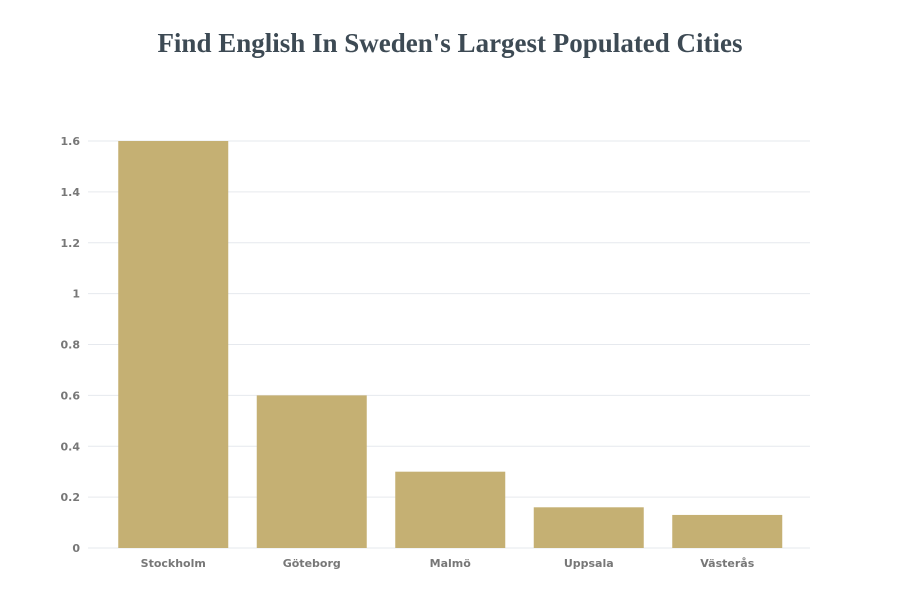 This screenshot has height=599, width=900. What do you see at coordinates (71, 345) in the screenshot?
I see `y-tick-label: 0.8` at bounding box center [71, 345].